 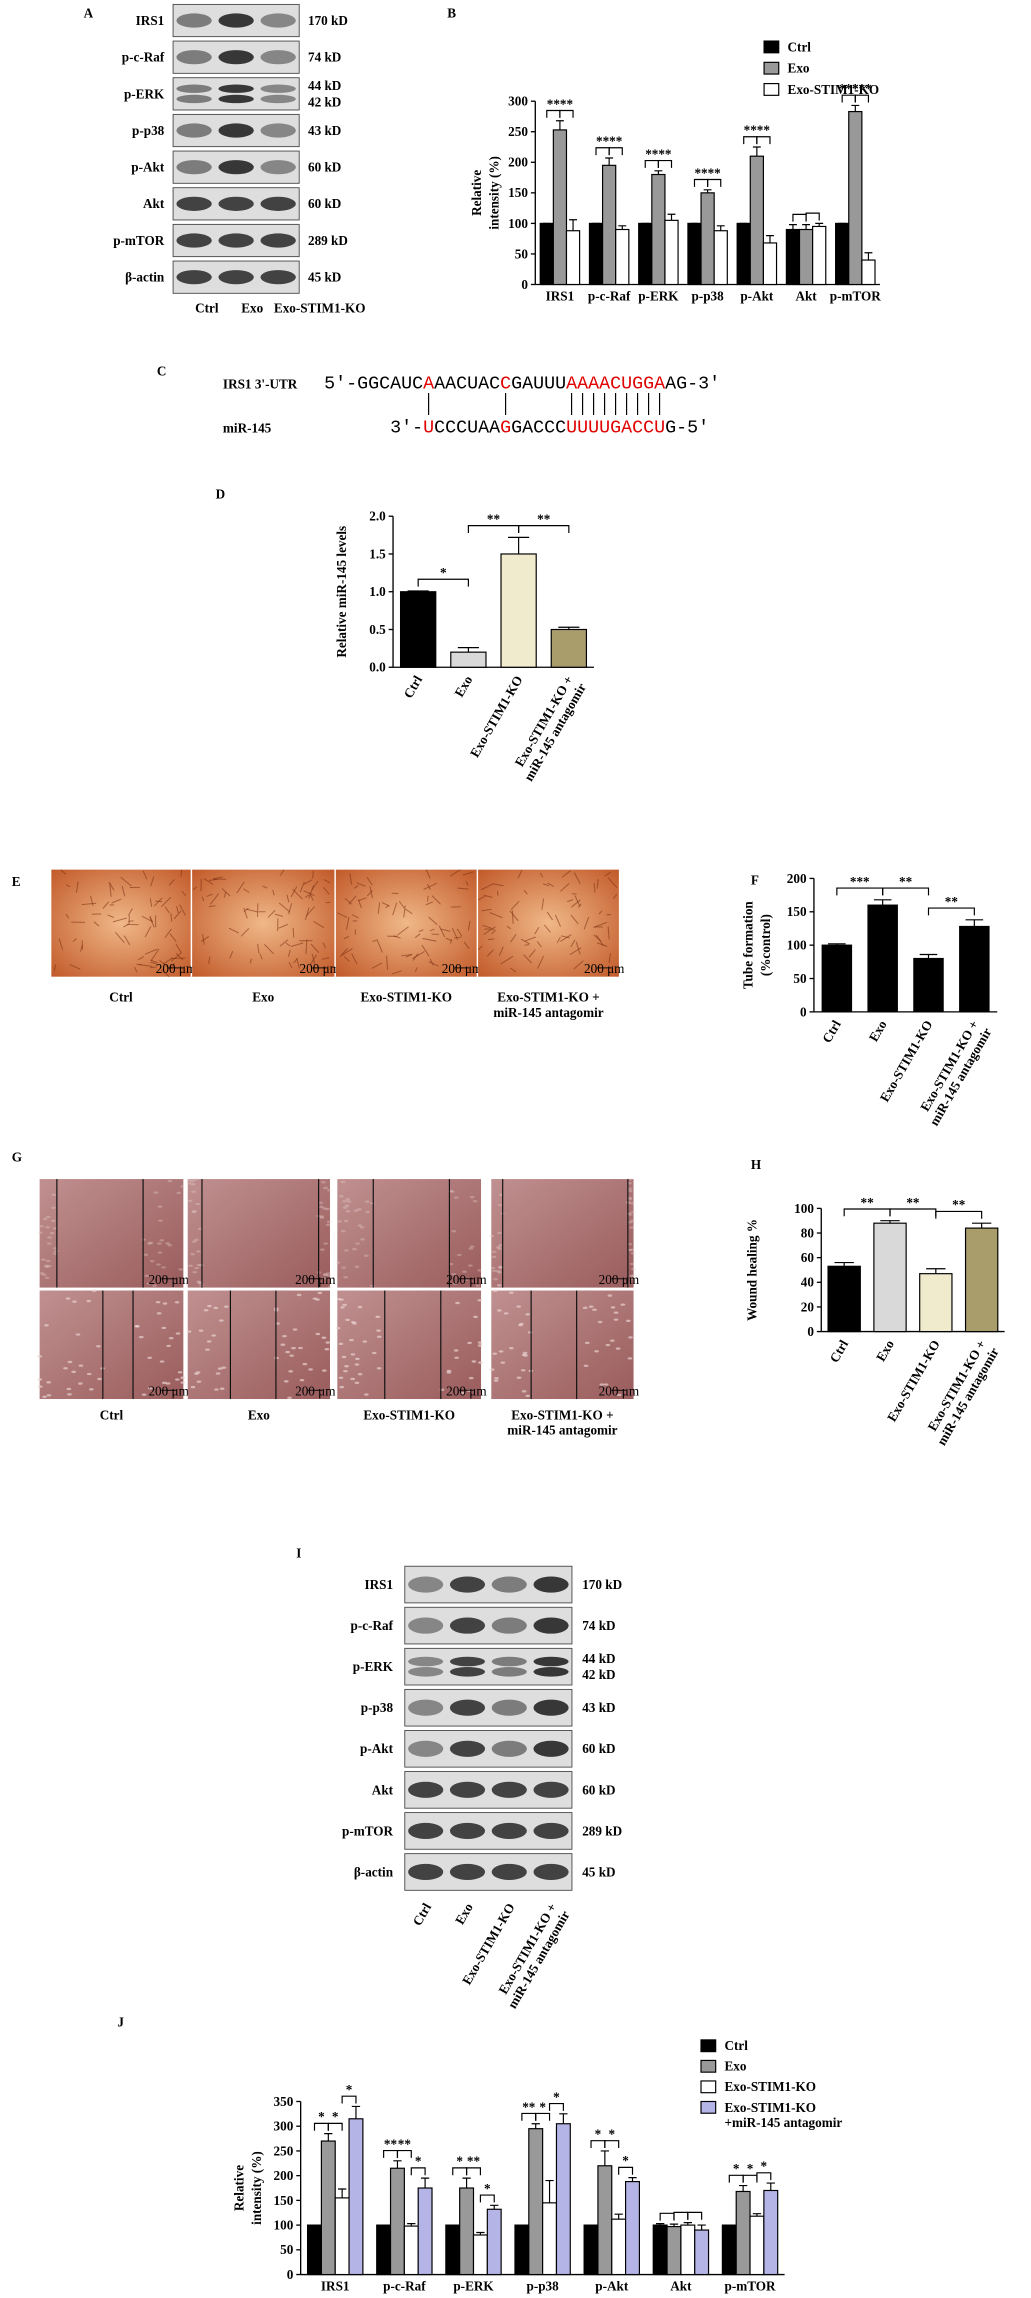 I want to click on y-tick-label: 300, so click(x=518, y=101).